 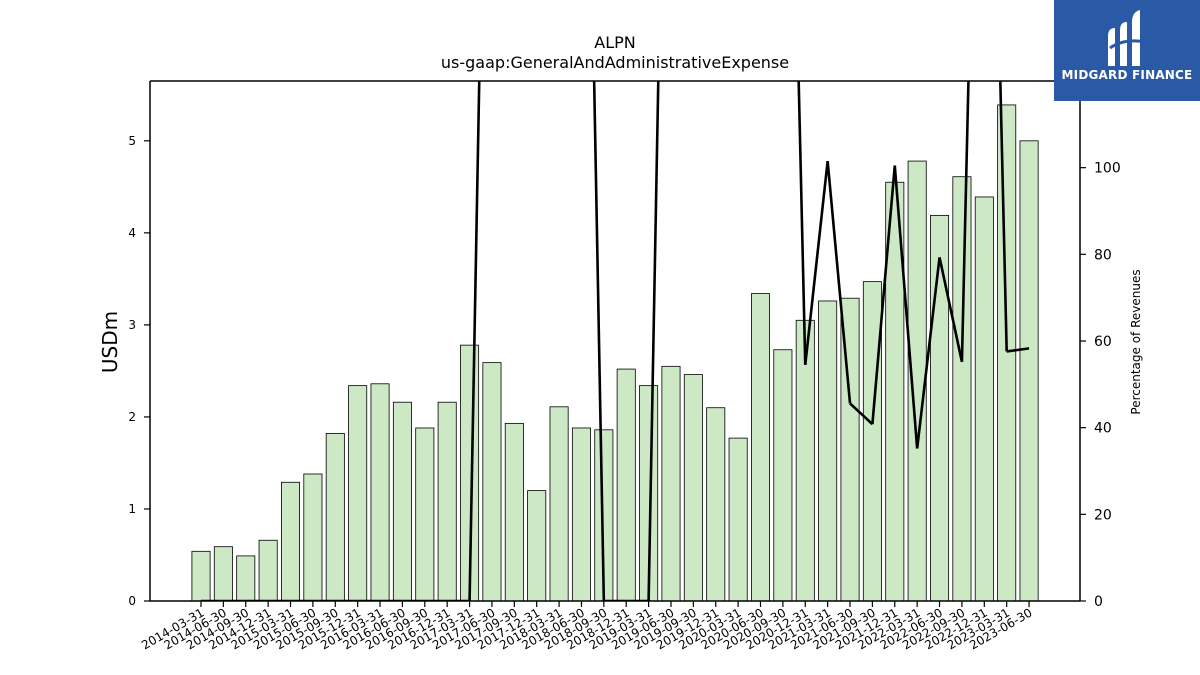 What do you see at coordinates (132, 141) in the screenshot?
I see `y-tick-label: 5` at bounding box center [132, 141].